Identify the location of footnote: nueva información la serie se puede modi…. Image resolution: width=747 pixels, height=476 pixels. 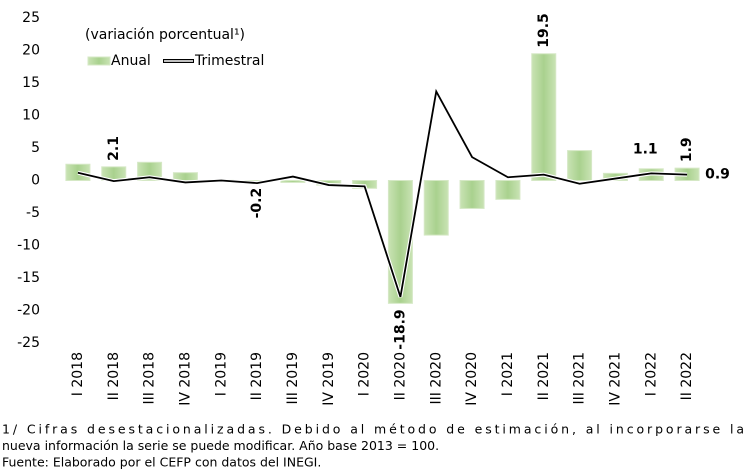
(220, 445).